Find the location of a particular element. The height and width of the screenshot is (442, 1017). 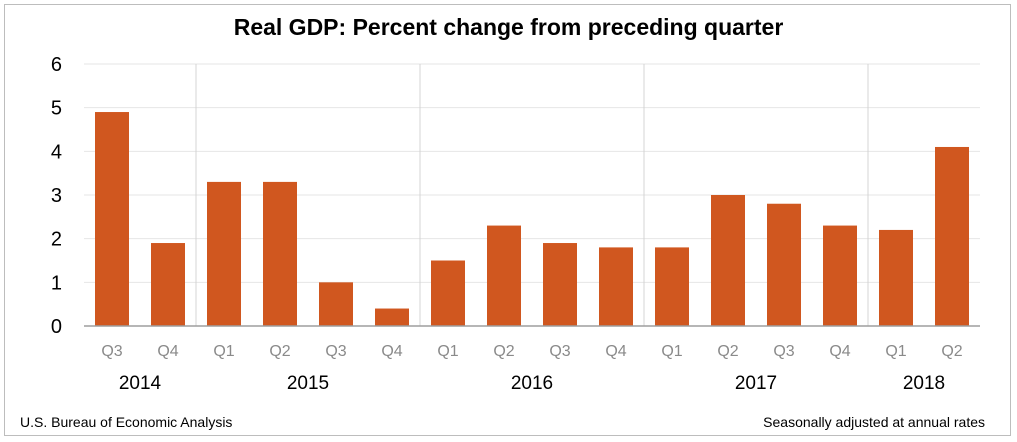

x-tick-labels: Q3 Q4 Q1 Q2 Q3 Q4 Q1 Q2 Q3 Q4 Q1 Q2 Q3 Q4 Q1 Q2 is located at coordinates (531, 351).